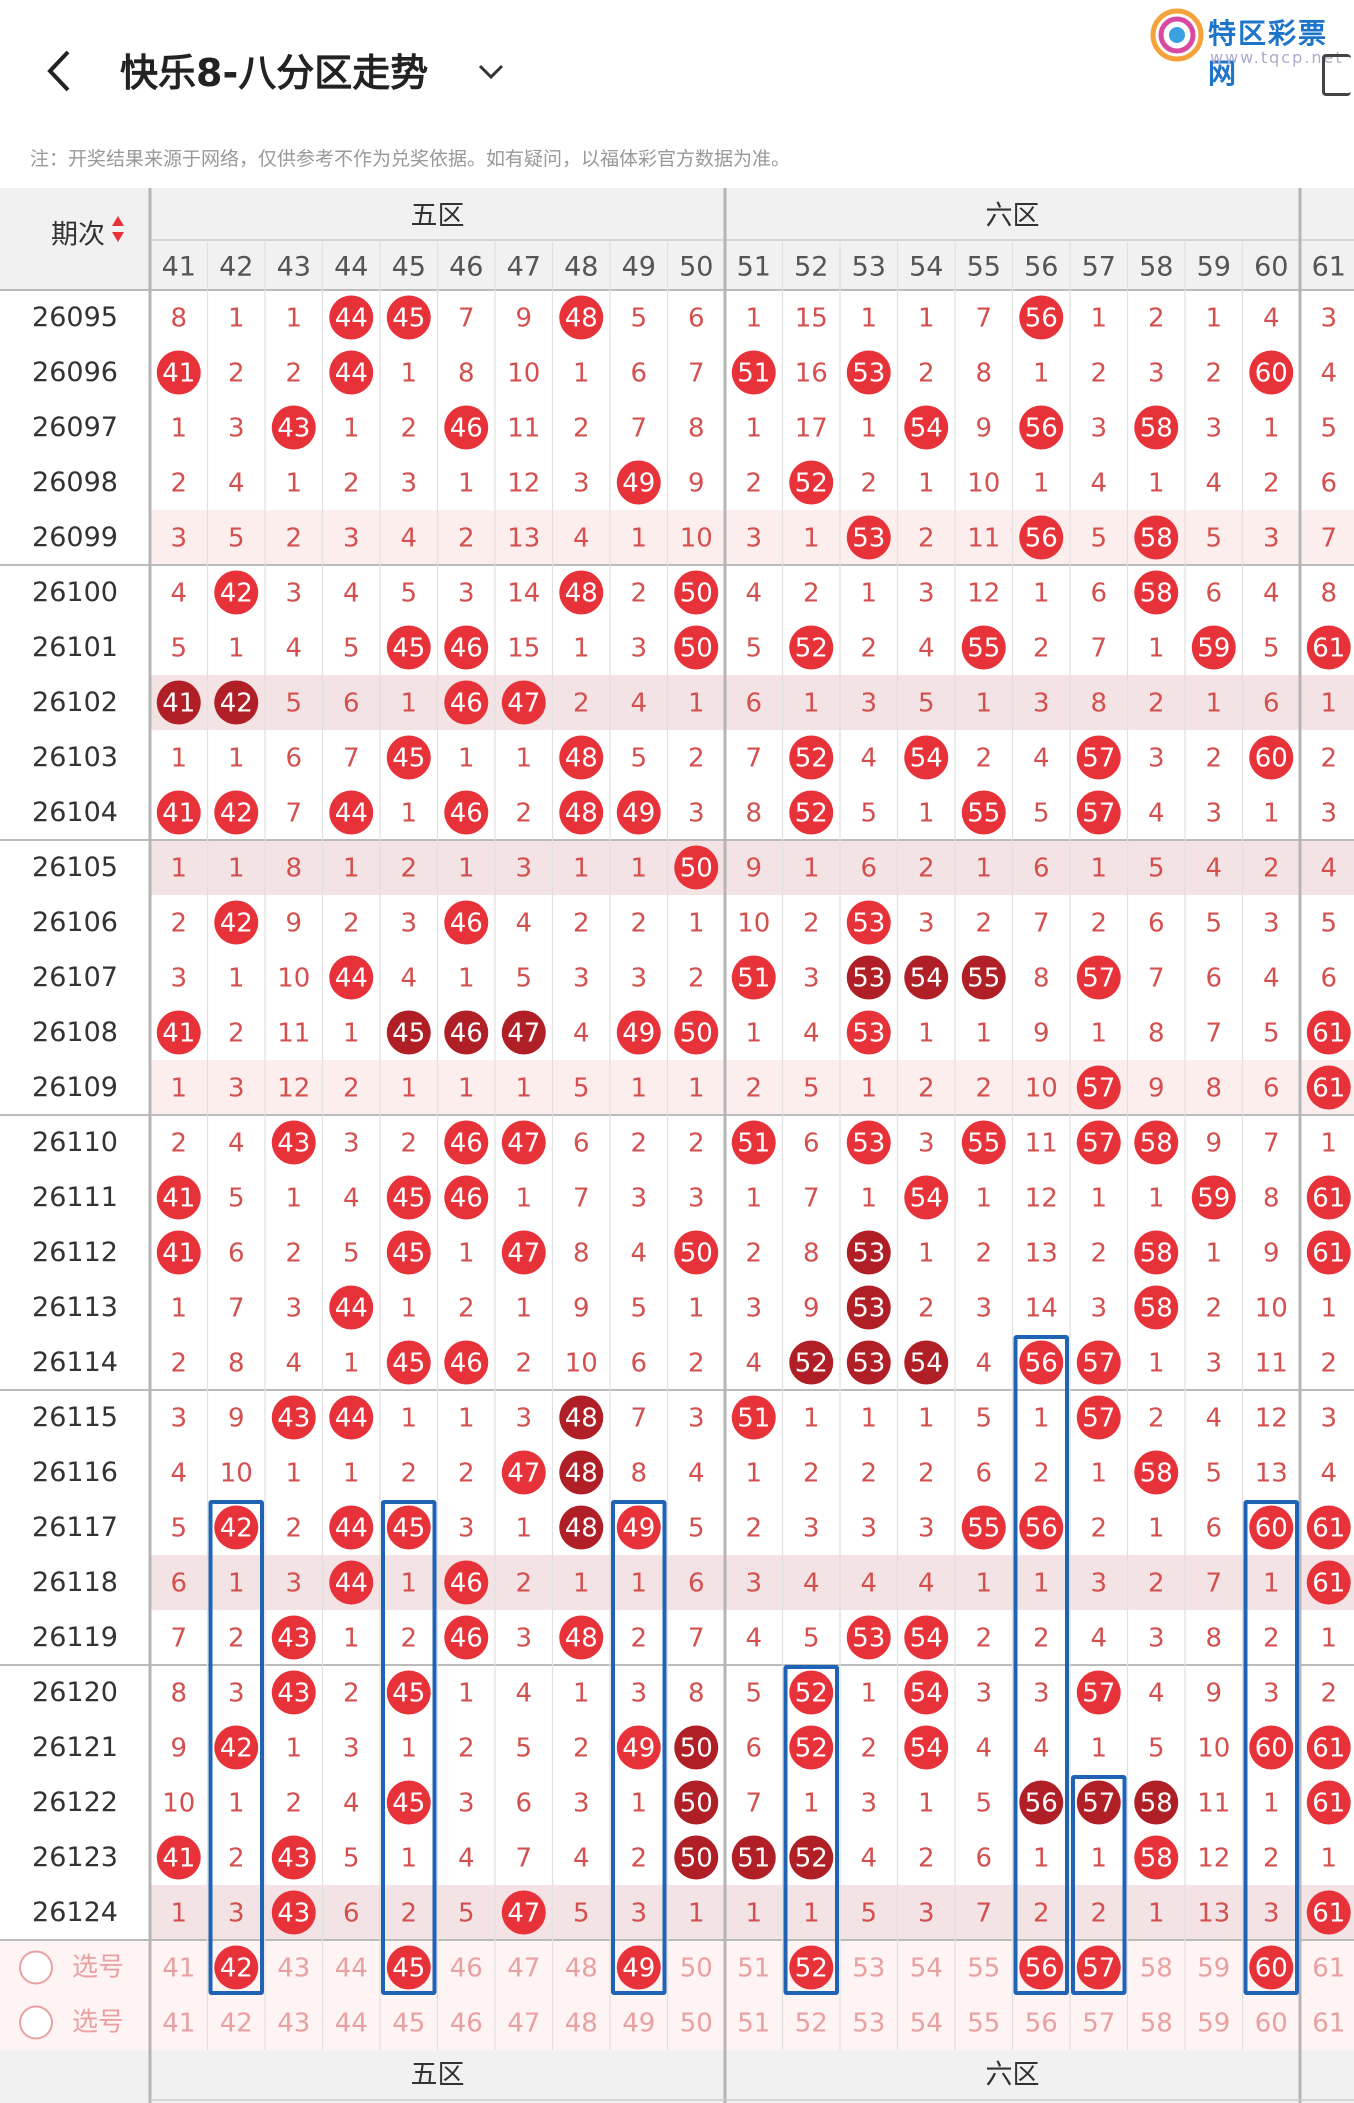 The image size is (1354, 2103). What do you see at coordinates (1336, 75) in the screenshot?
I see `device-icon` at bounding box center [1336, 75].